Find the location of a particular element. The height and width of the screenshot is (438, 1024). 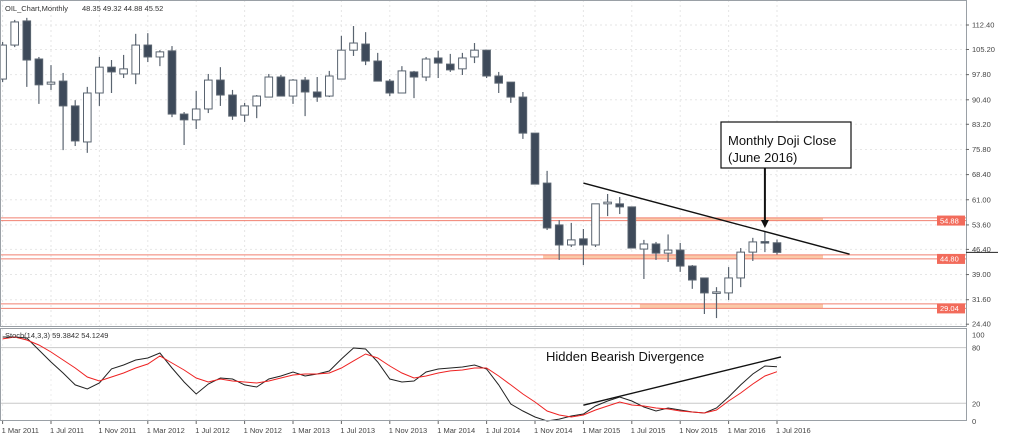

x-tick-label: 1 Mar 2016 is located at coordinates (747, 430).